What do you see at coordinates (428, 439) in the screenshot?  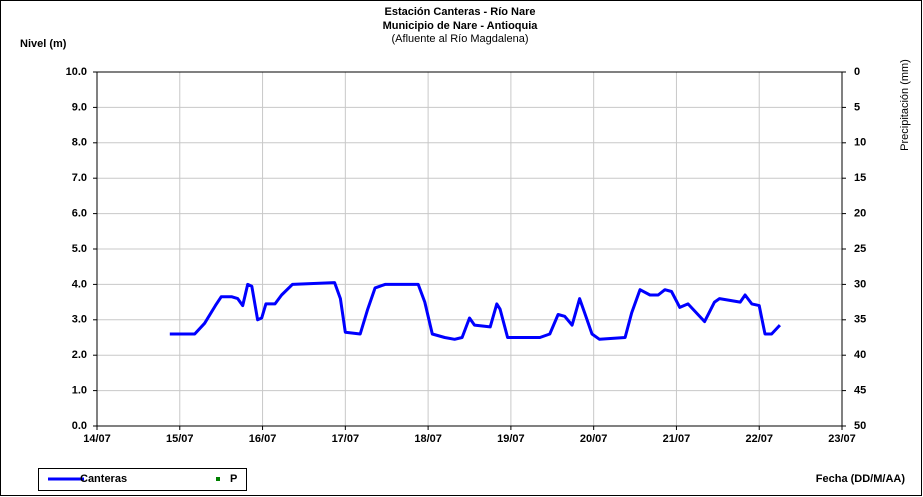 I see `x-tick-label: 18/07` at bounding box center [428, 439].